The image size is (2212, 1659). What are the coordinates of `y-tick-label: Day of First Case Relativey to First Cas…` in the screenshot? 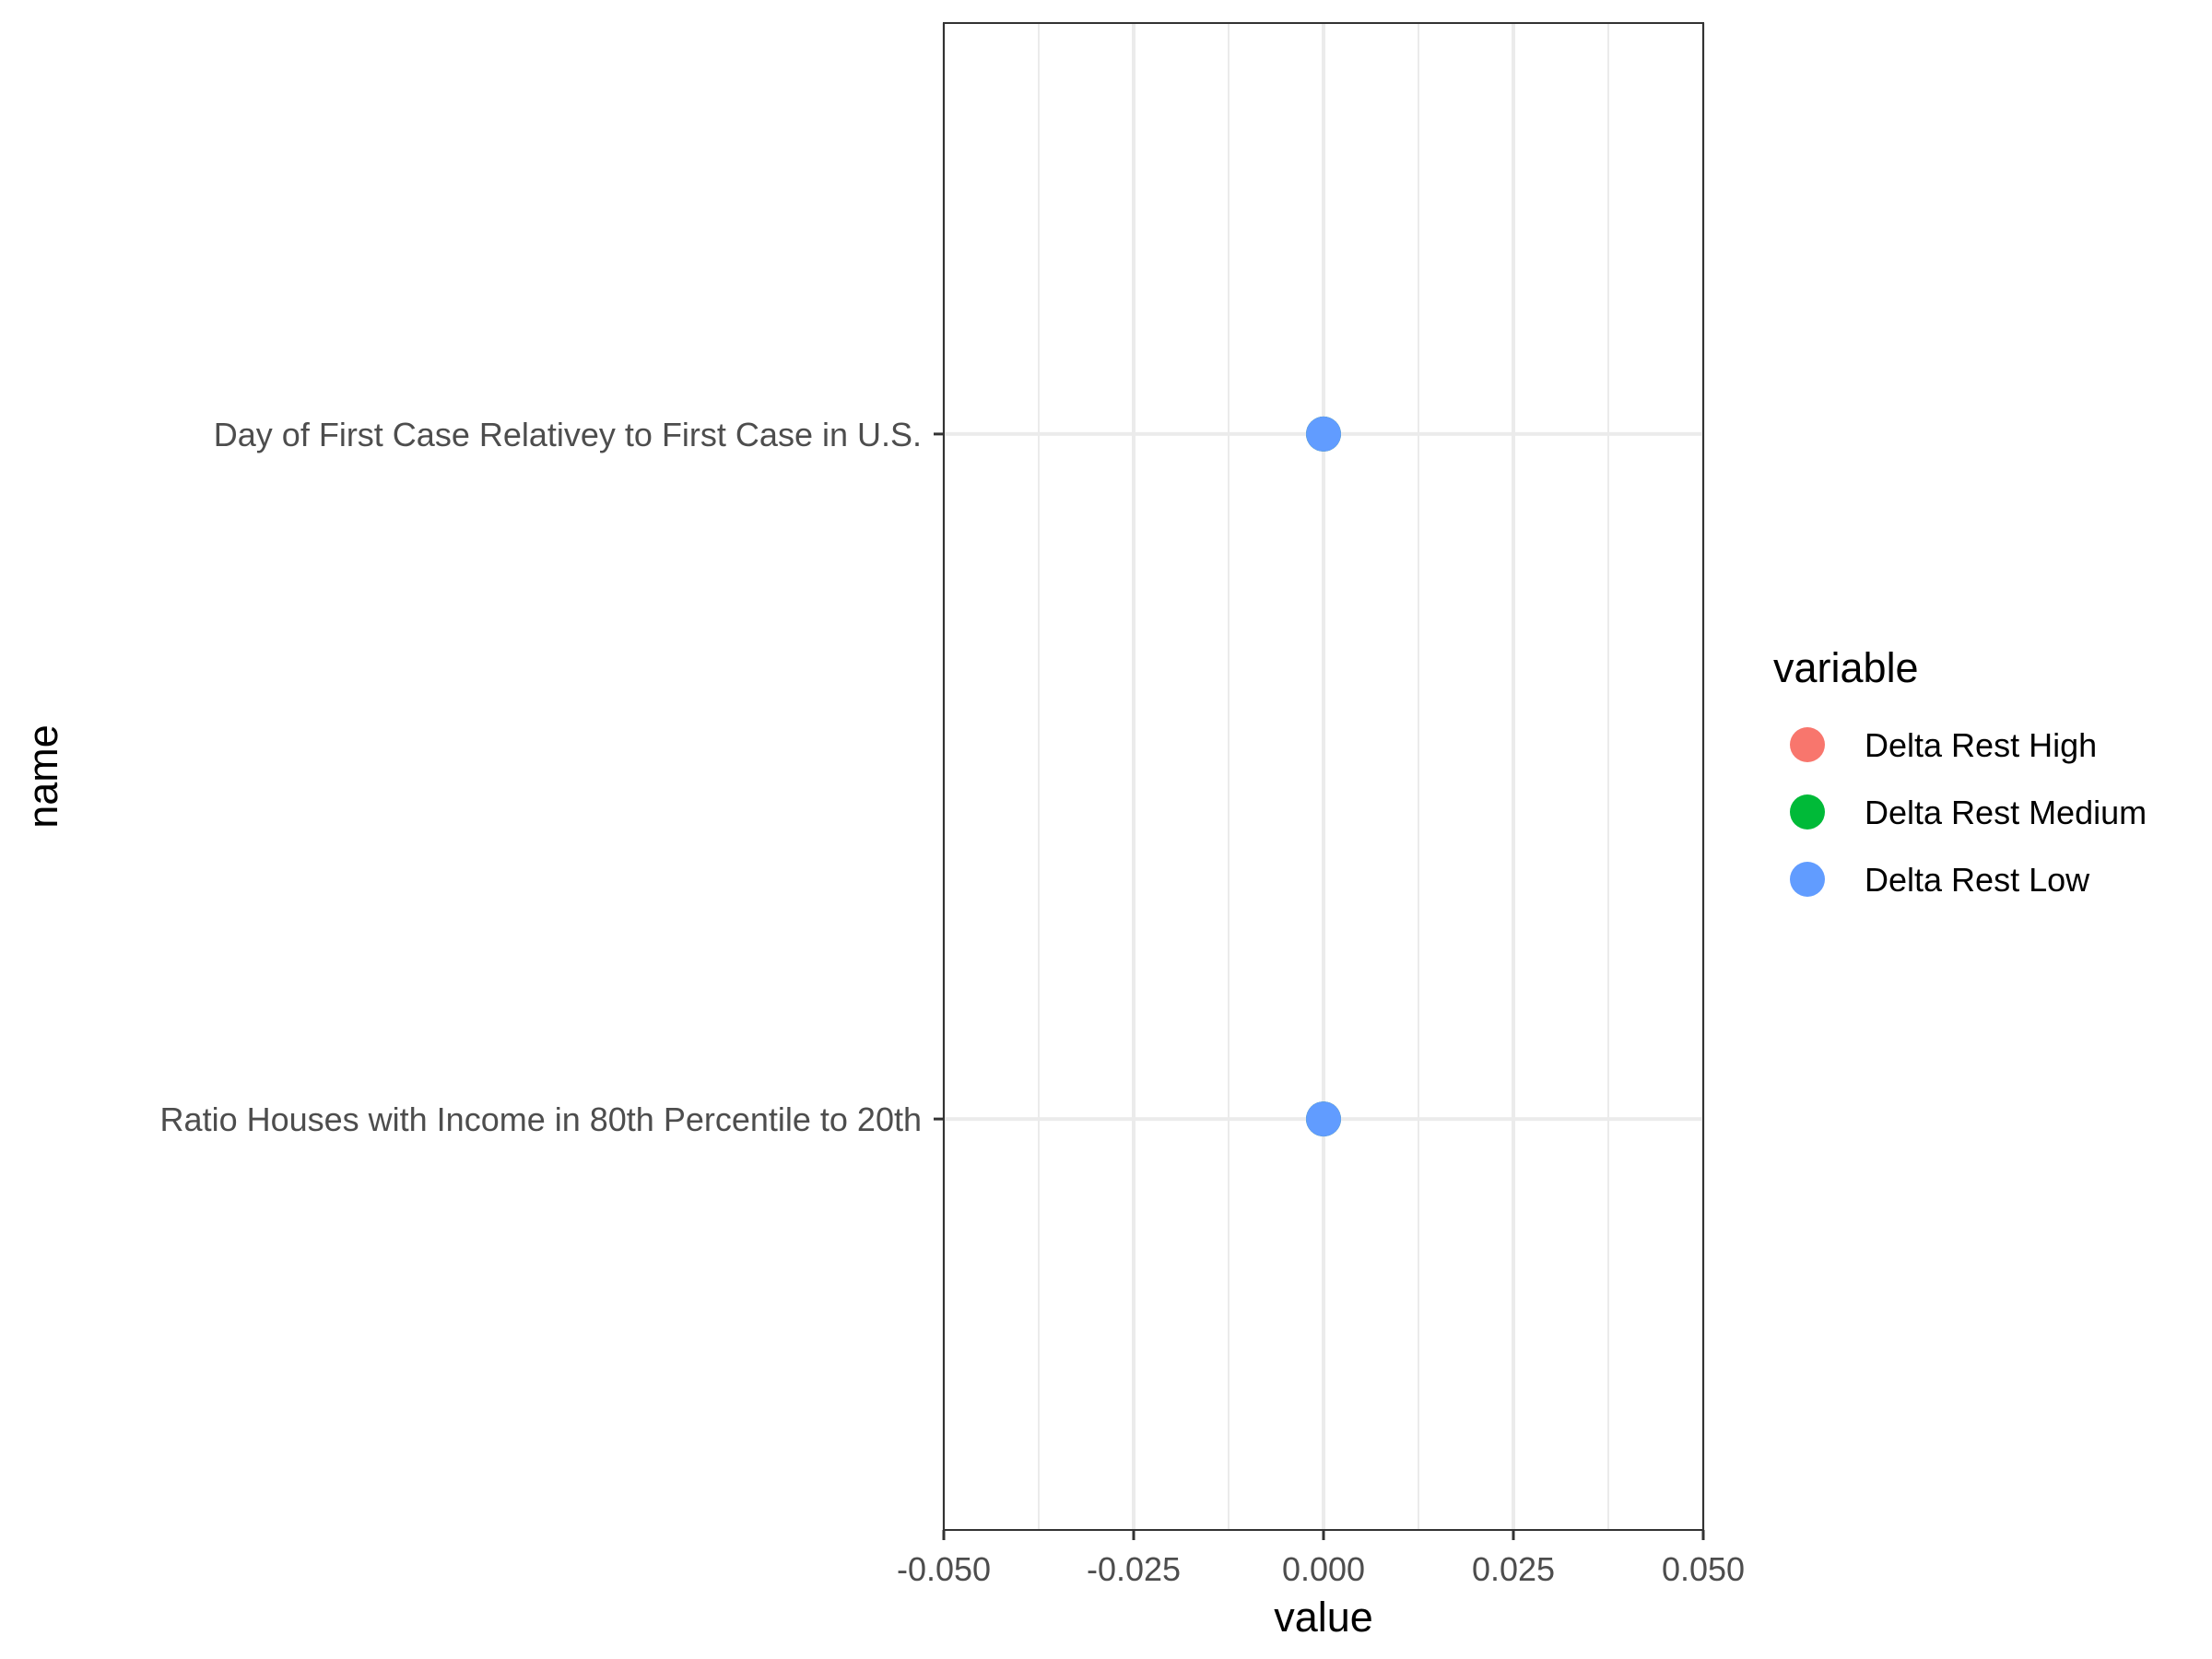 It's located at (568, 434).